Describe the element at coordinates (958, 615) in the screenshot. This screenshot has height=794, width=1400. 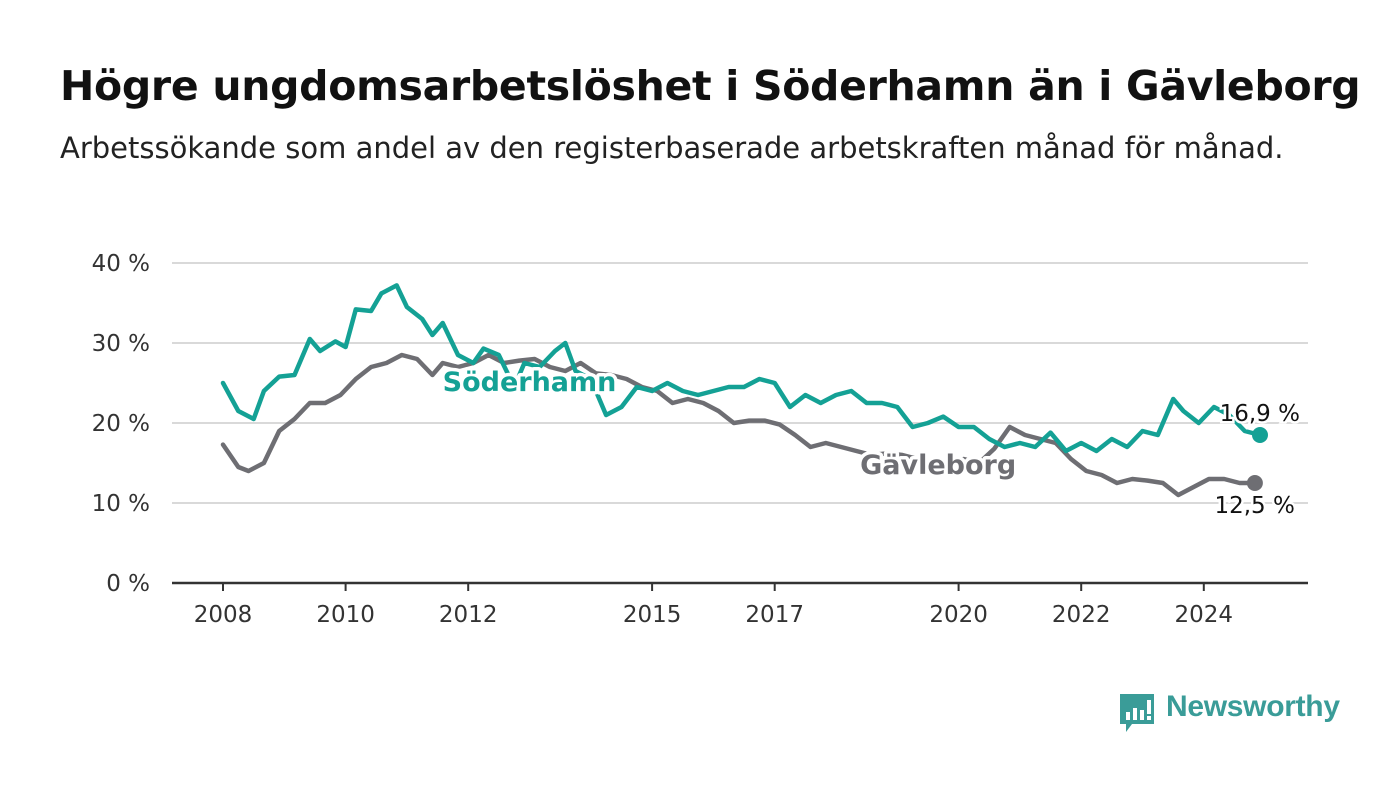
I see `x-tick-label: 2020` at that location.